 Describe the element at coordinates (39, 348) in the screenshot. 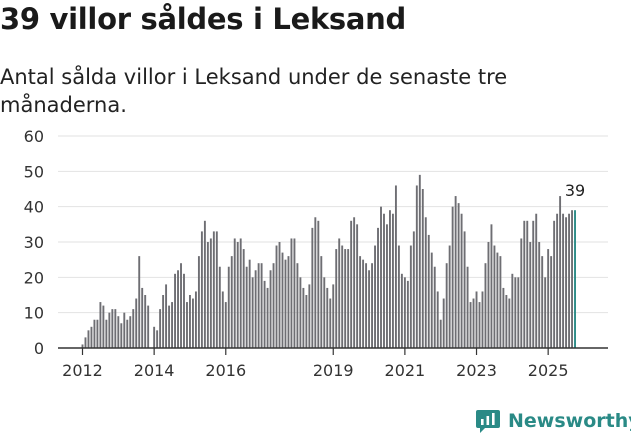

I see `y-tick-label: 0` at that location.